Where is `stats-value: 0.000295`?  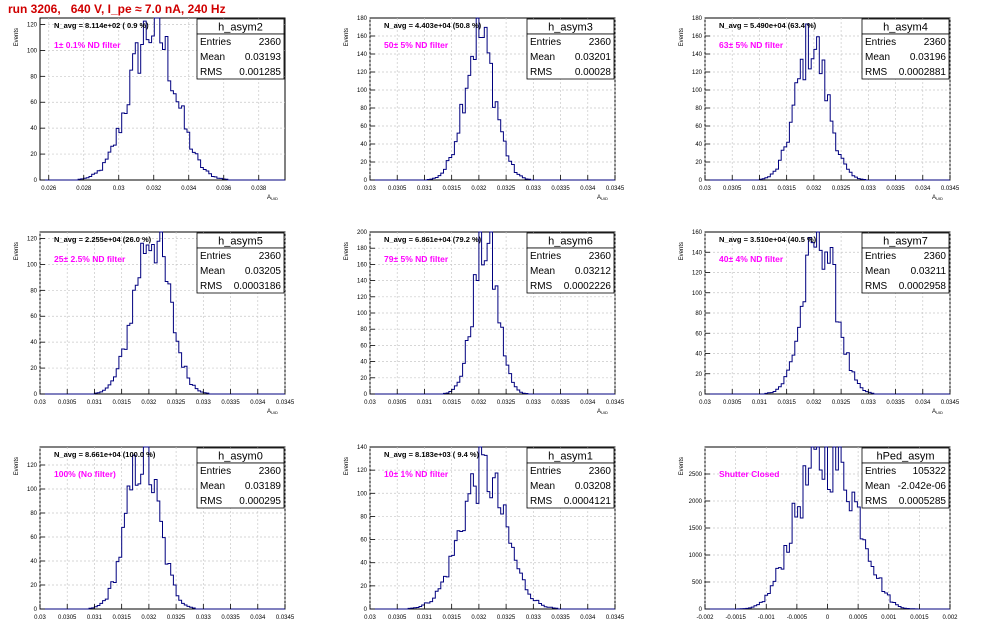 stats-value: 0.000295 is located at coordinates (260, 501).